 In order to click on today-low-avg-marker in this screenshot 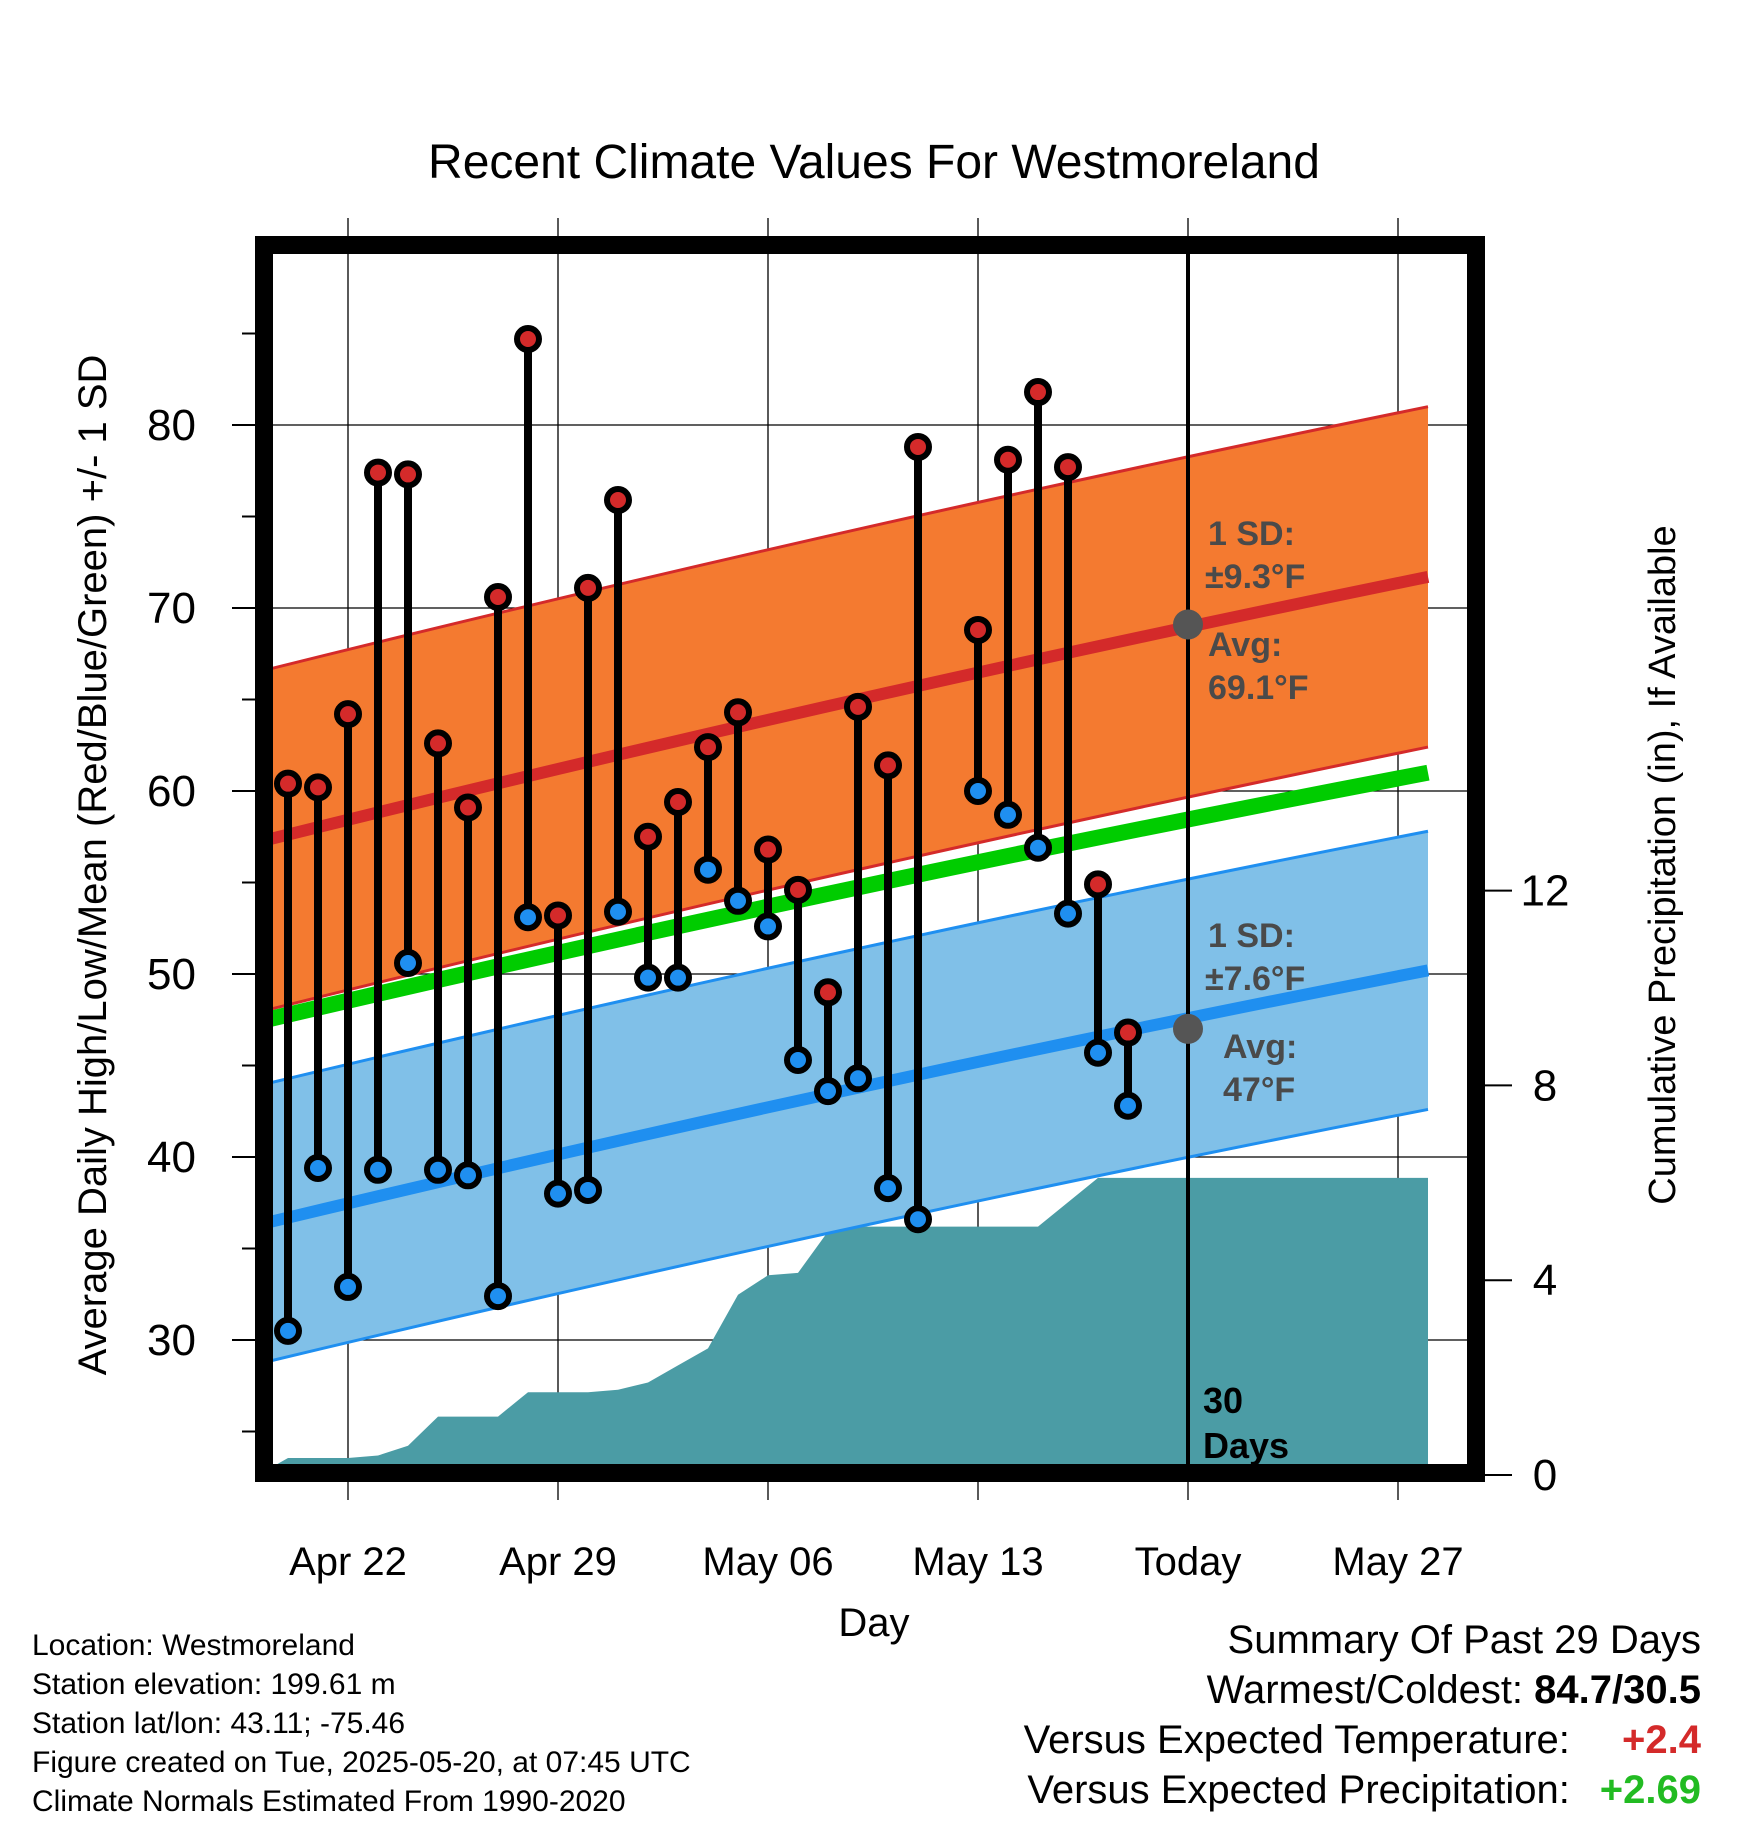, I will do `click(1188, 1028)`.